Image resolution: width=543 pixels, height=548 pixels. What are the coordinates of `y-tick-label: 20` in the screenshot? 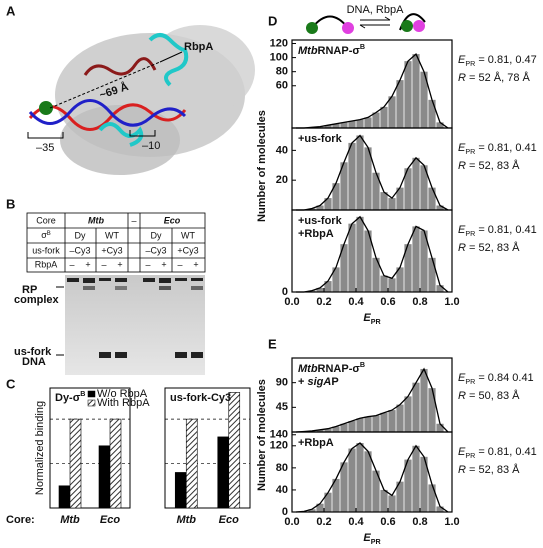 It's located at (282, 180).